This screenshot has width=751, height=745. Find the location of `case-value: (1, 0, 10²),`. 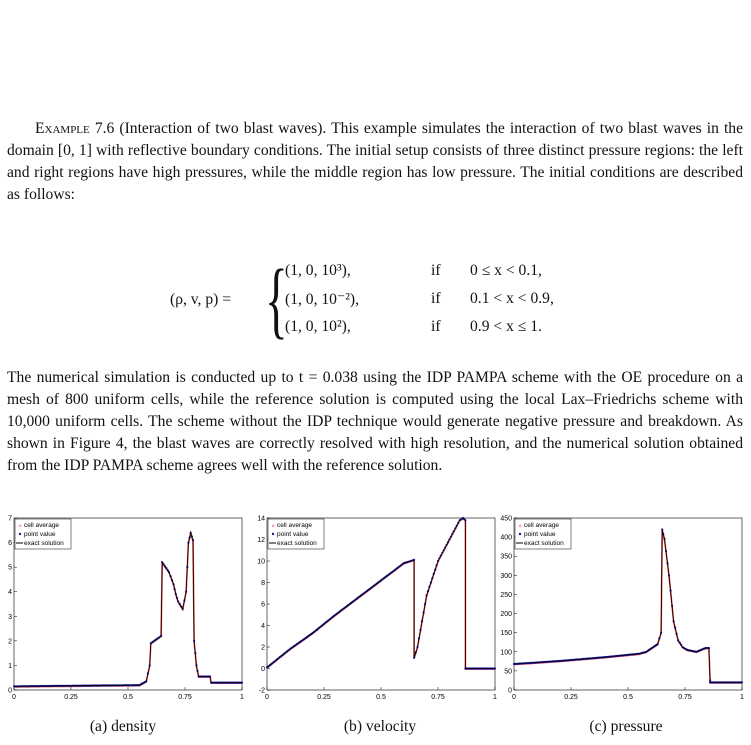

case-value: (1, 0, 10²), is located at coordinates (318, 326).